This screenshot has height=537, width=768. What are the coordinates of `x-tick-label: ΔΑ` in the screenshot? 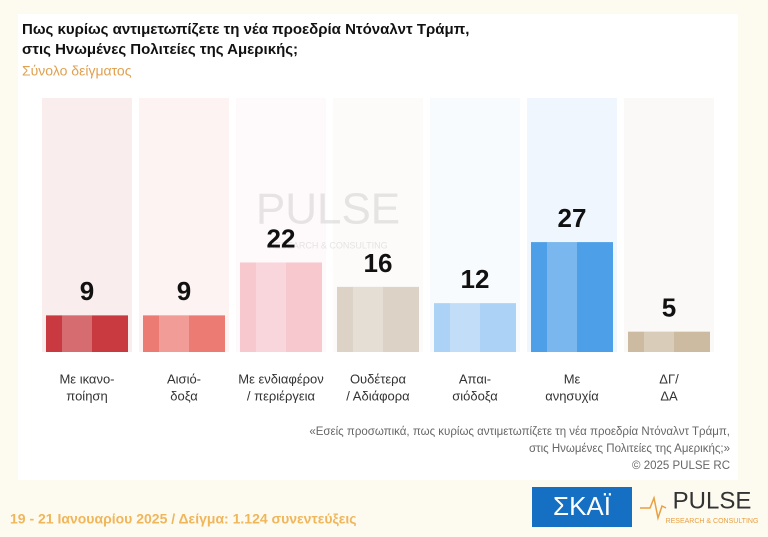 It's located at (669, 395).